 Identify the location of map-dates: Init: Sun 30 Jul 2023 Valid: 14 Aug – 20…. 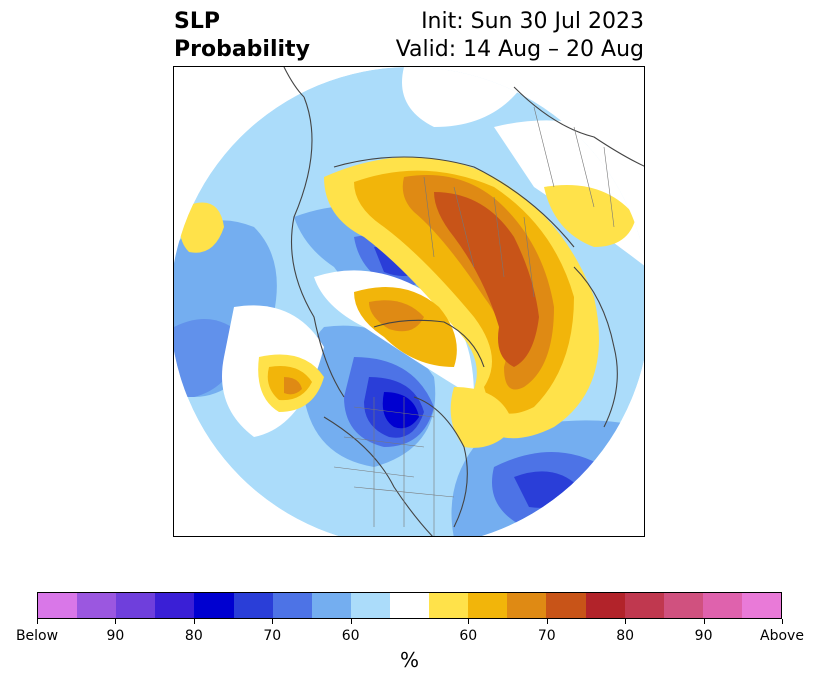
(520, 36).